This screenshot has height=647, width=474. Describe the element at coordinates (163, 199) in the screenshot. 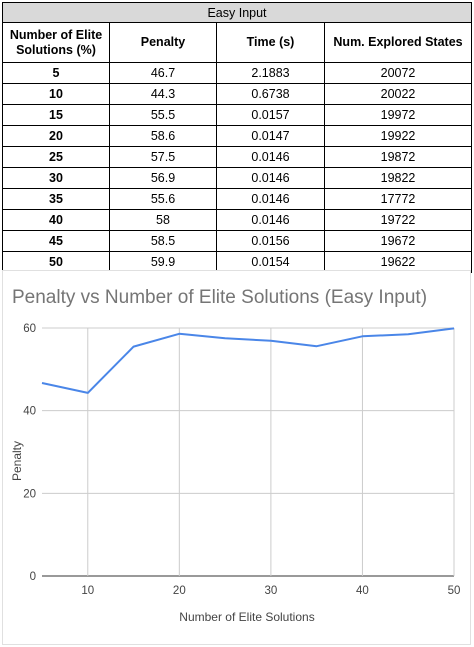

I see `cell-penalty: 55.6` at that location.